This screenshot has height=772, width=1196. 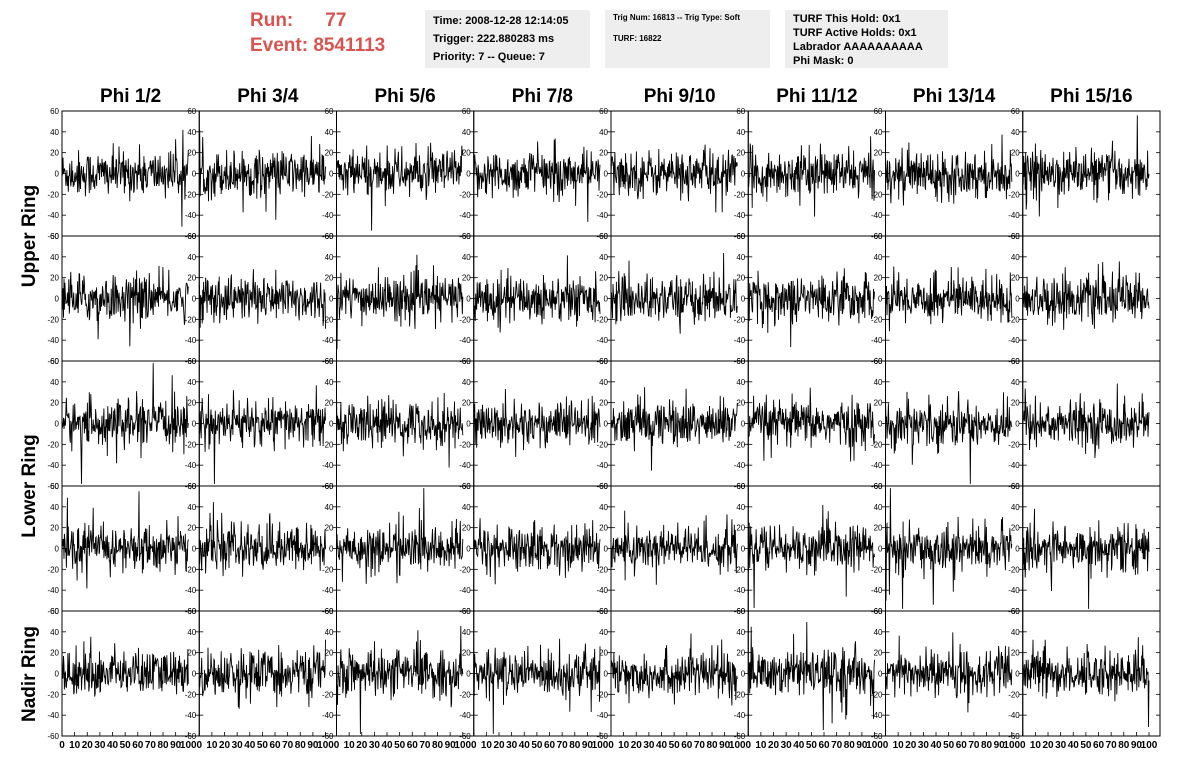 I want to click on x-tick-label: 100, so click(x=737, y=745).